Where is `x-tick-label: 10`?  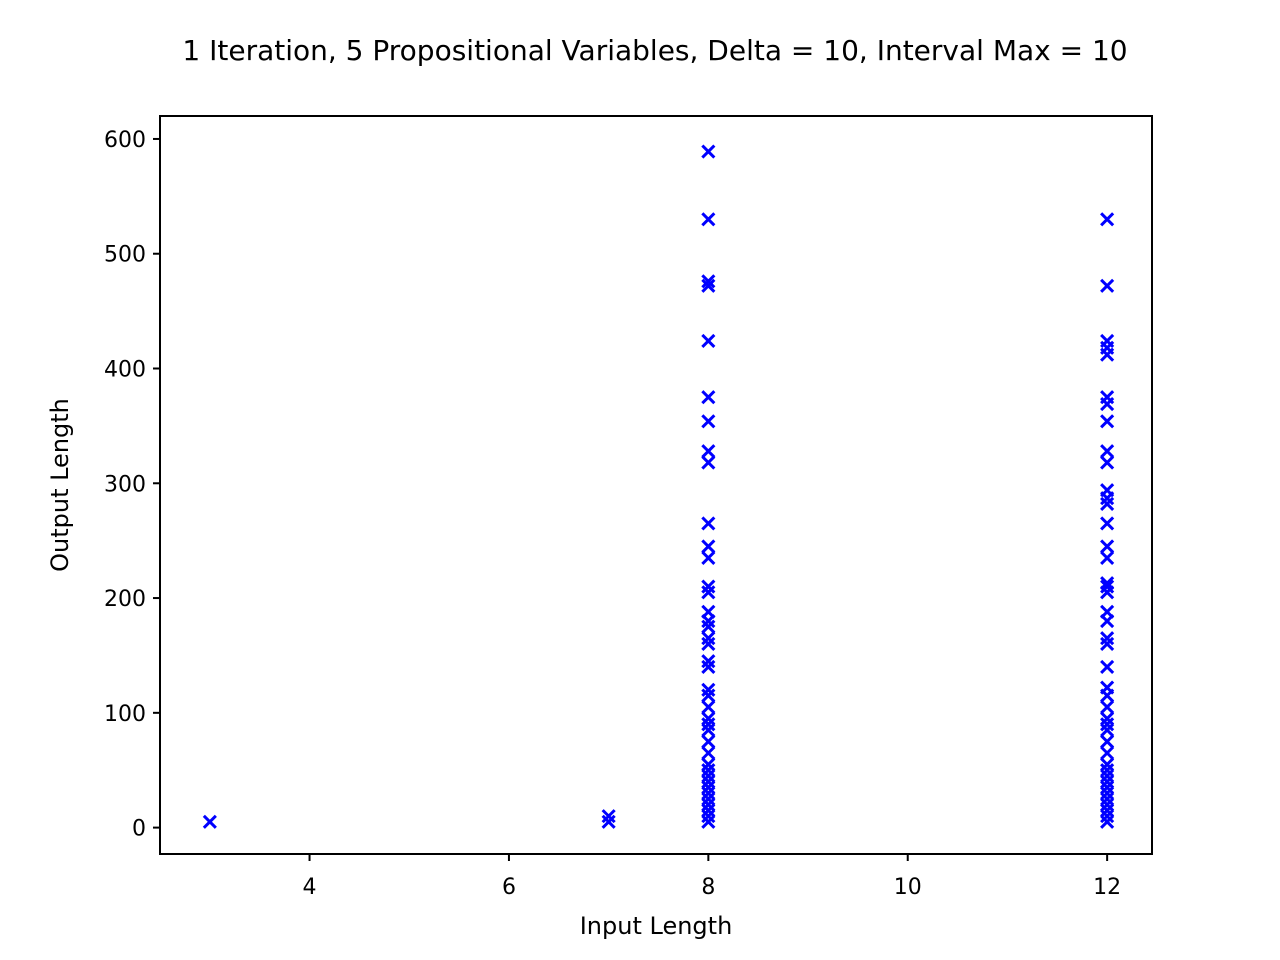 x-tick-label: 10 is located at coordinates (908, 887).